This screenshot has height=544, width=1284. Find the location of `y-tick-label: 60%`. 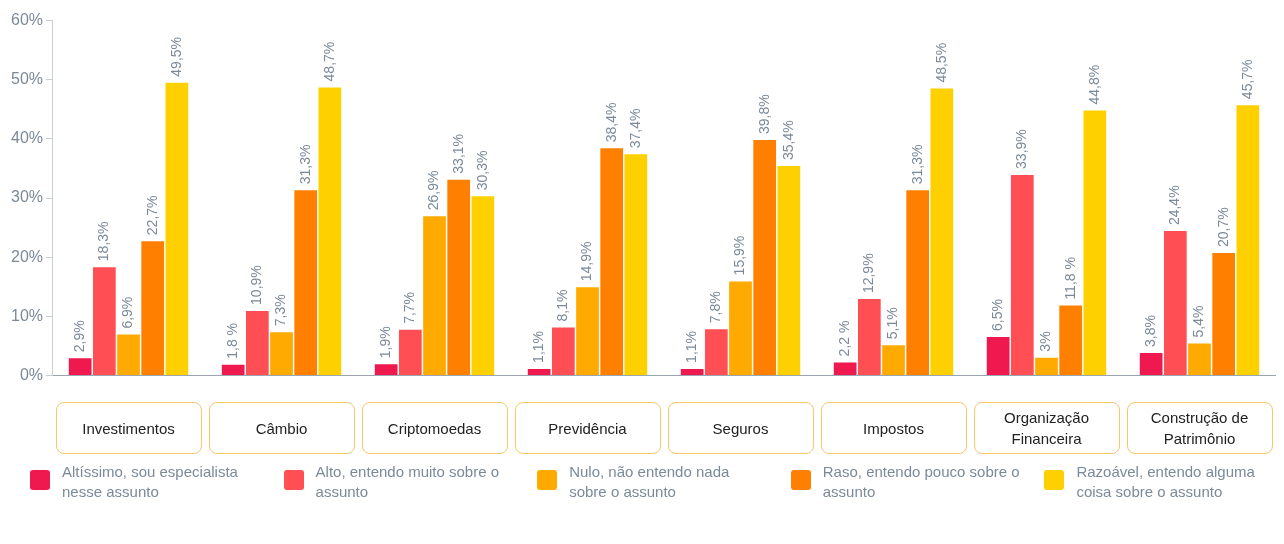

y-tick-label: 60% is located at coordinates (27, 20).